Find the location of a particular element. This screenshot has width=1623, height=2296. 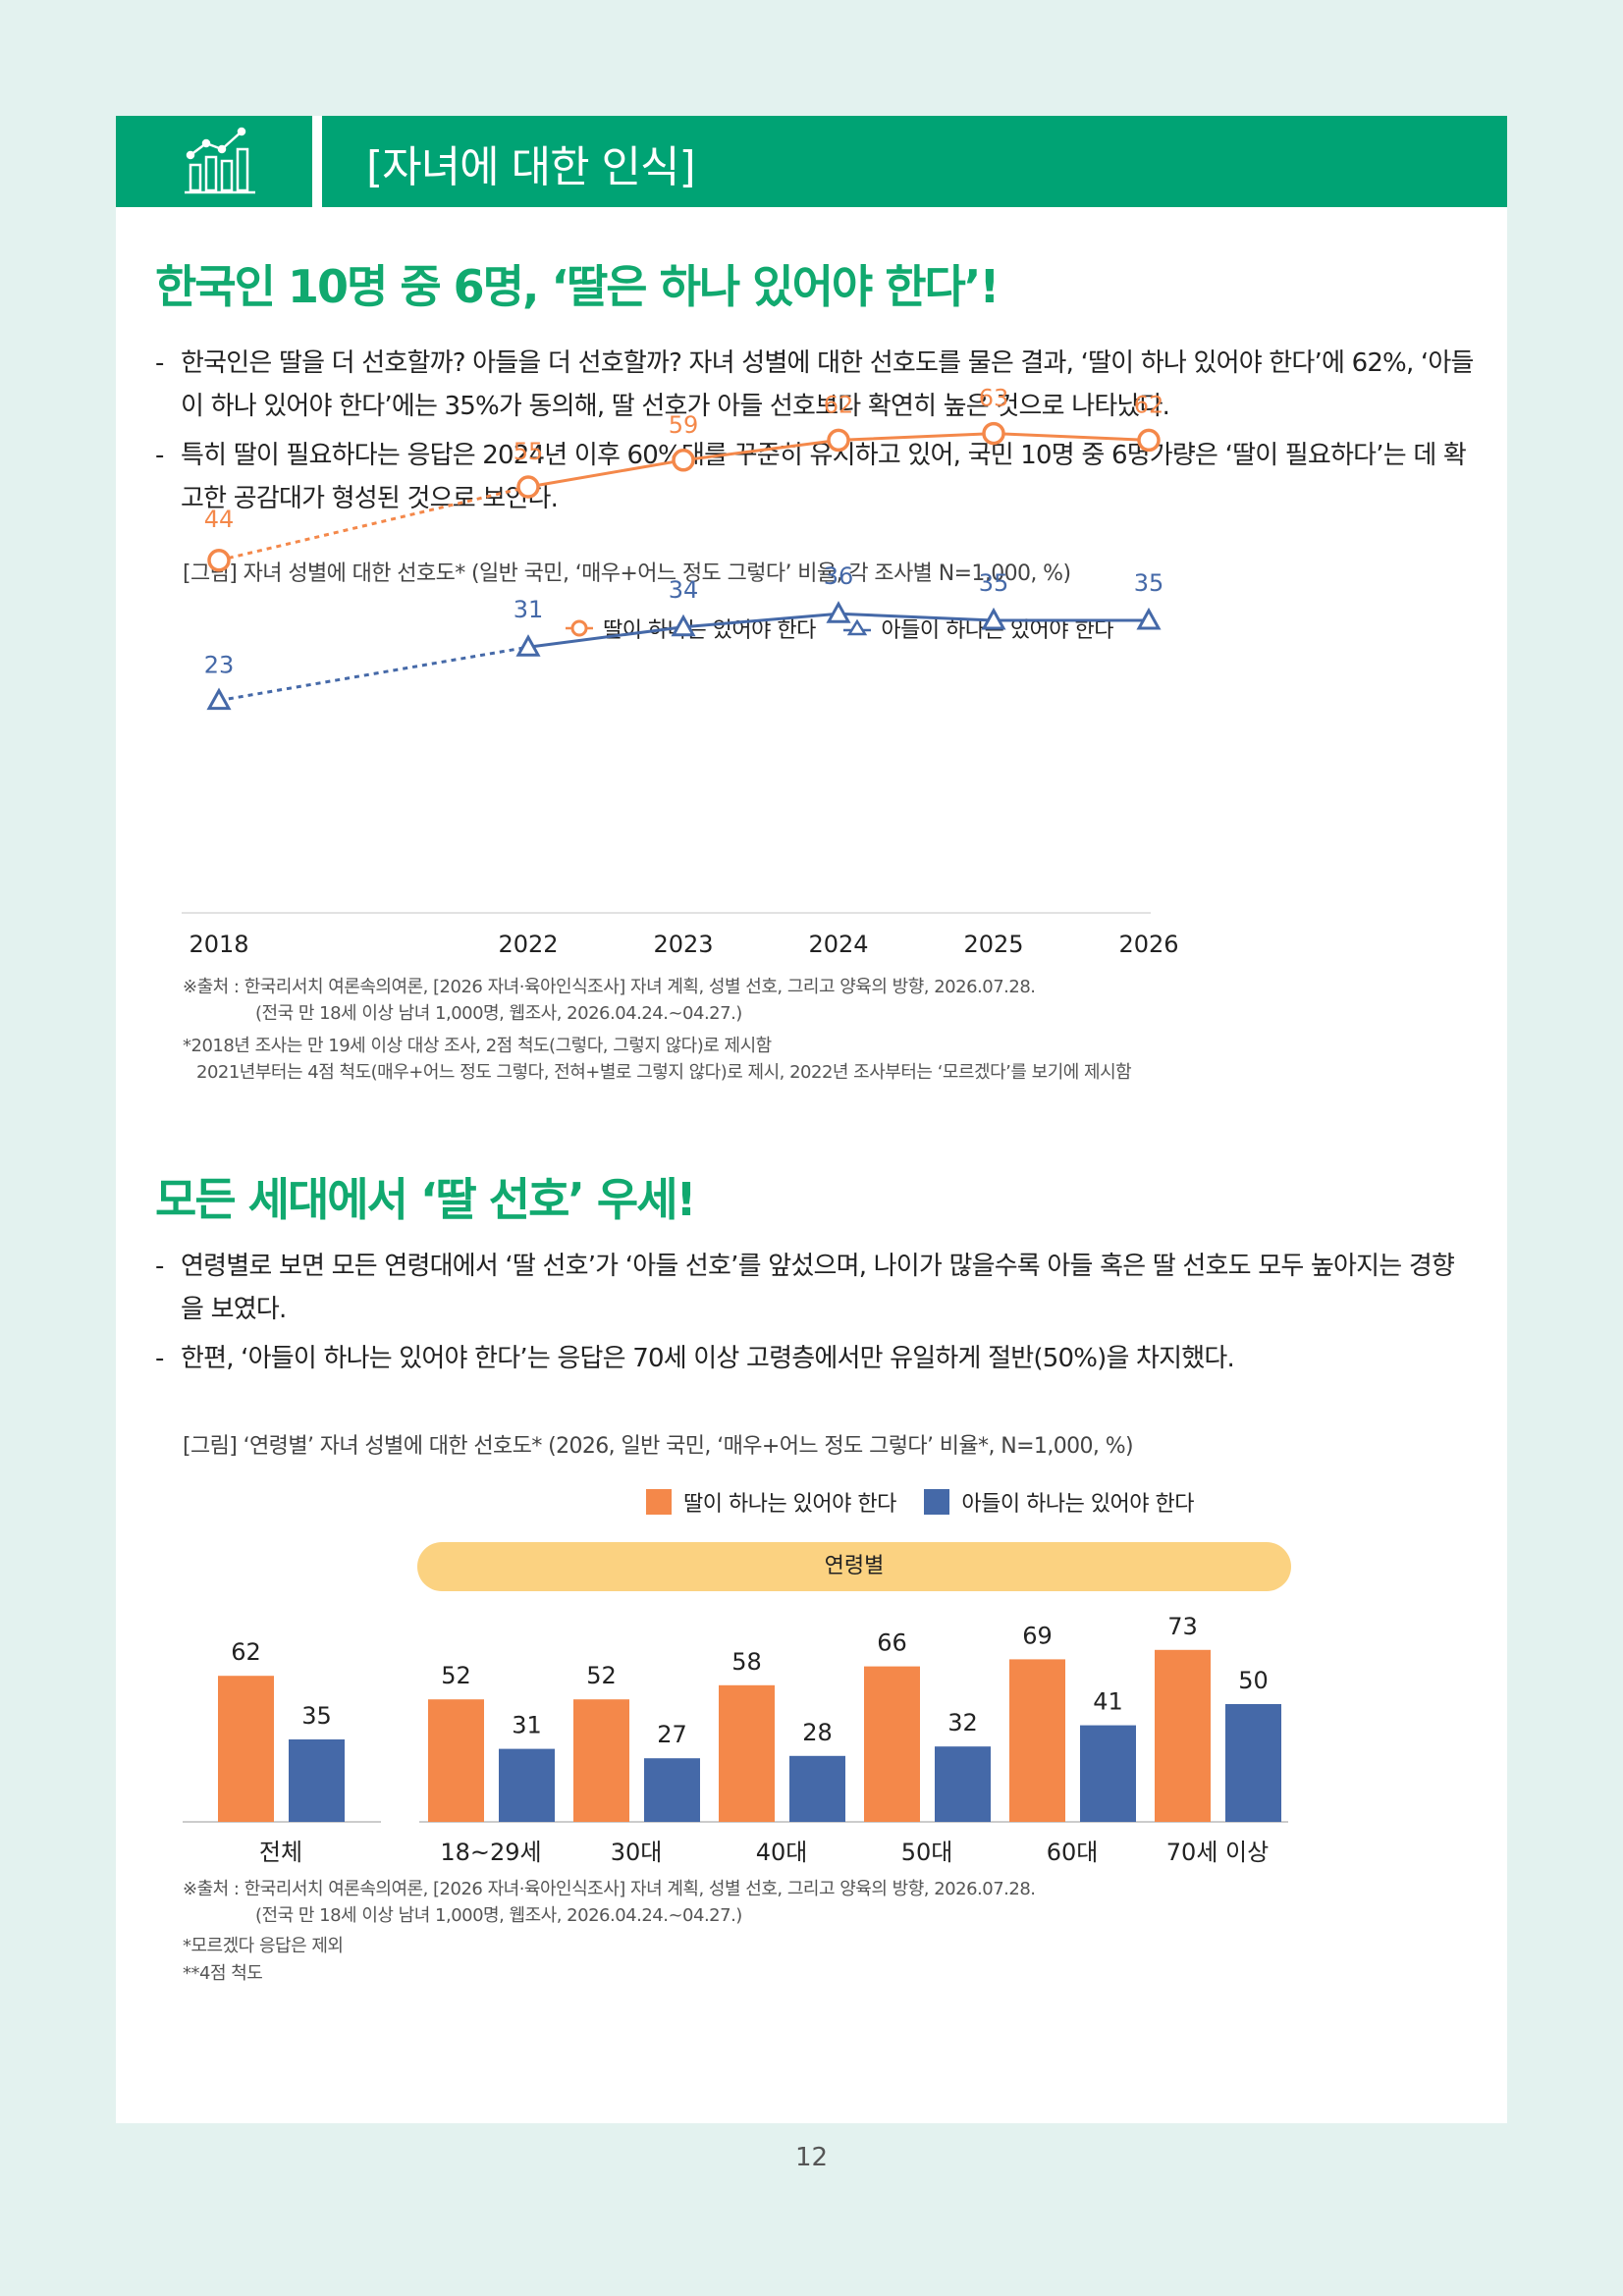

data-label: 34 is located at coordinates (684, 590).